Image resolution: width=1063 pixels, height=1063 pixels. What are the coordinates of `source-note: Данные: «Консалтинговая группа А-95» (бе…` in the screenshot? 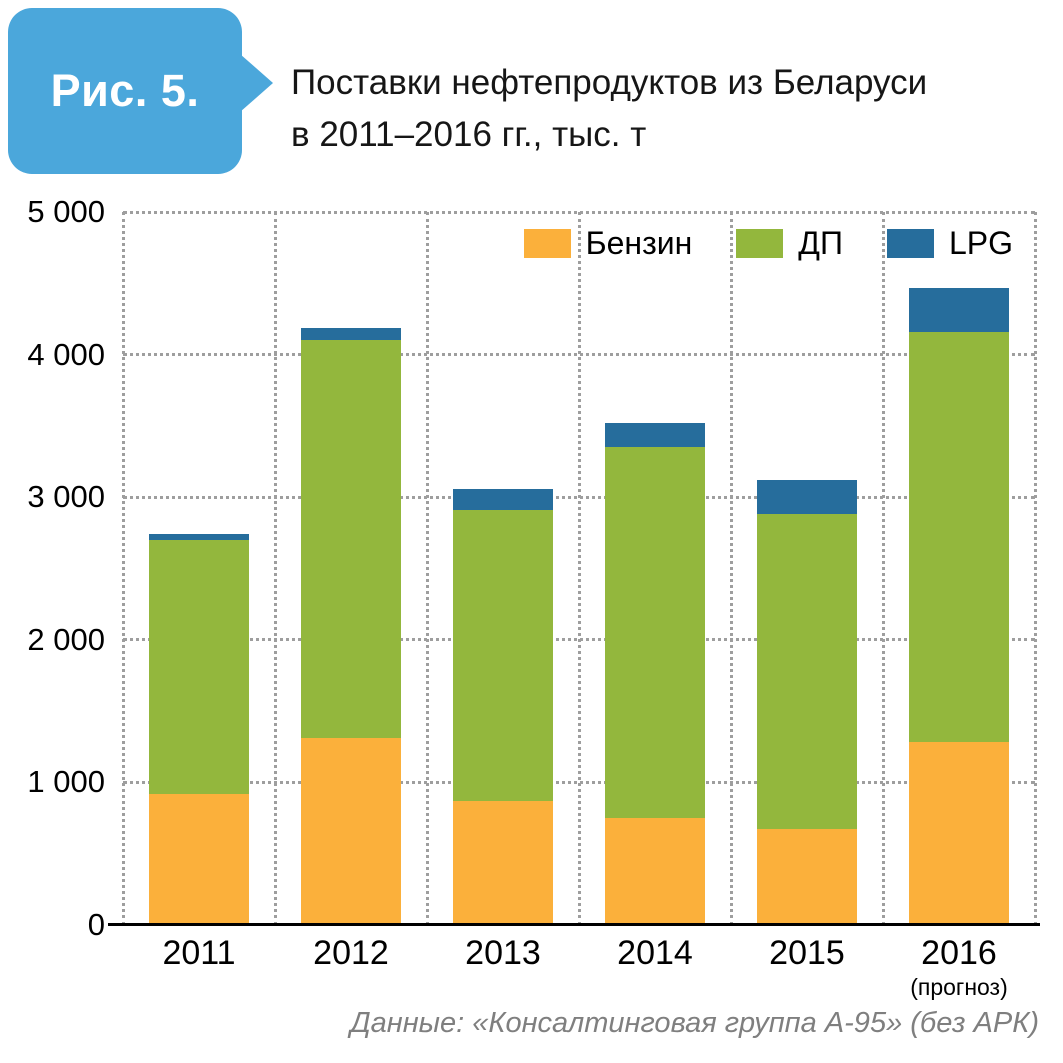 It's located at (694, 1023).